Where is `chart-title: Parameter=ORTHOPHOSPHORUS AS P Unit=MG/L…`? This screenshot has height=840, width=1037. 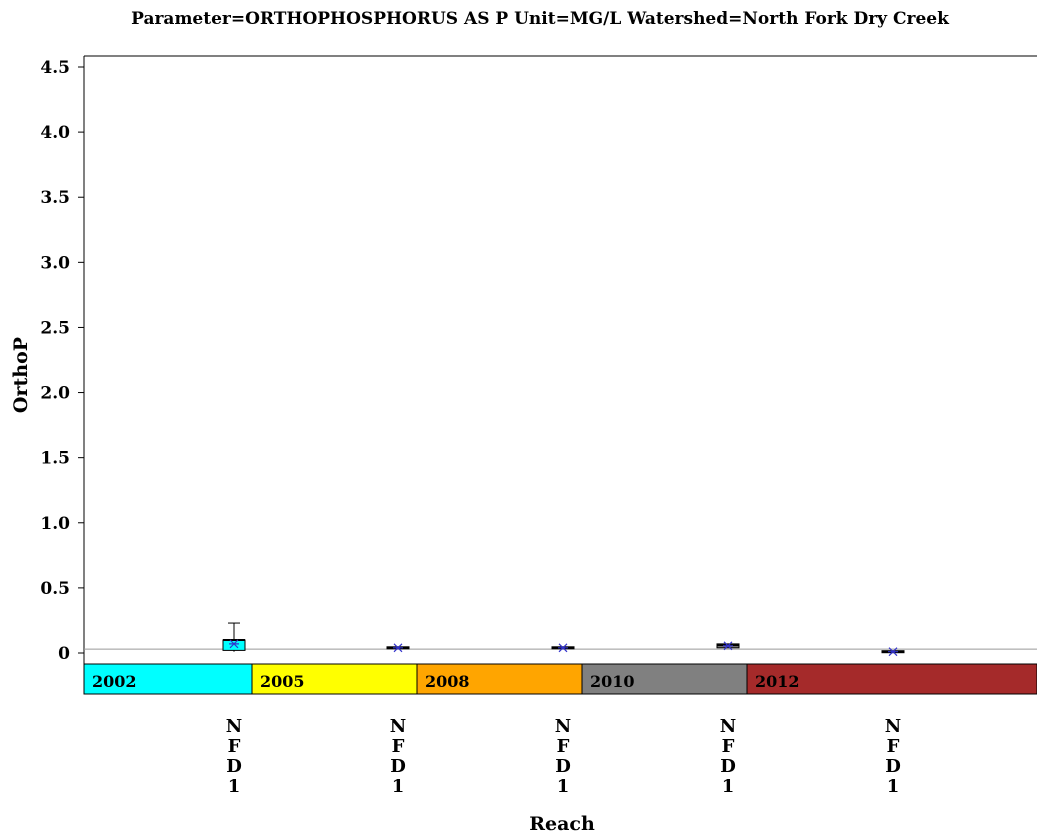 chart-title: Parameter=ORTHOPHOSPHORUS AS P Unit=MG/L… is located at coordinates (540, 19).